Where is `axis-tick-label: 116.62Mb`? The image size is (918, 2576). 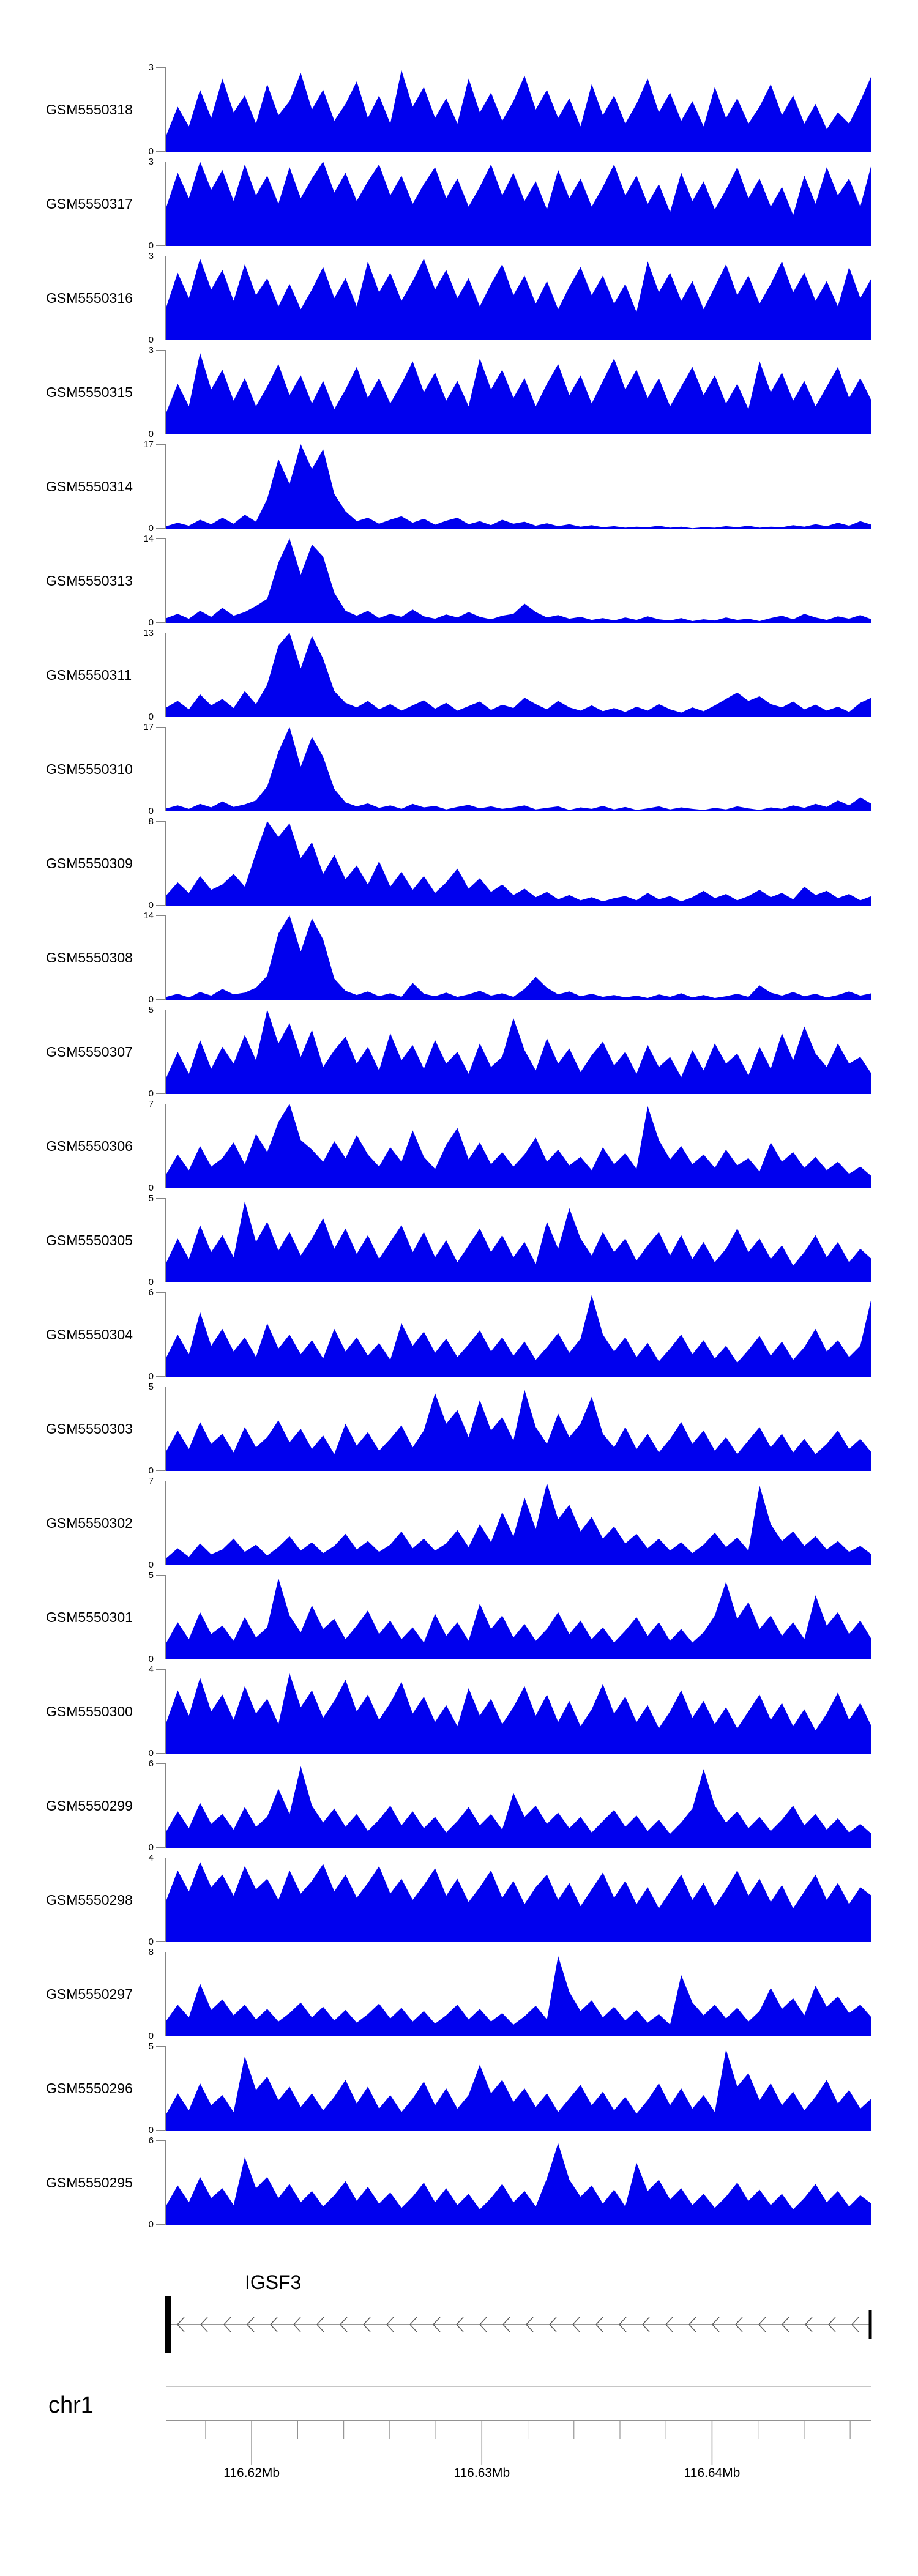 axis-tick-label: 116.62Mb is located at coordinates (251, 2473).